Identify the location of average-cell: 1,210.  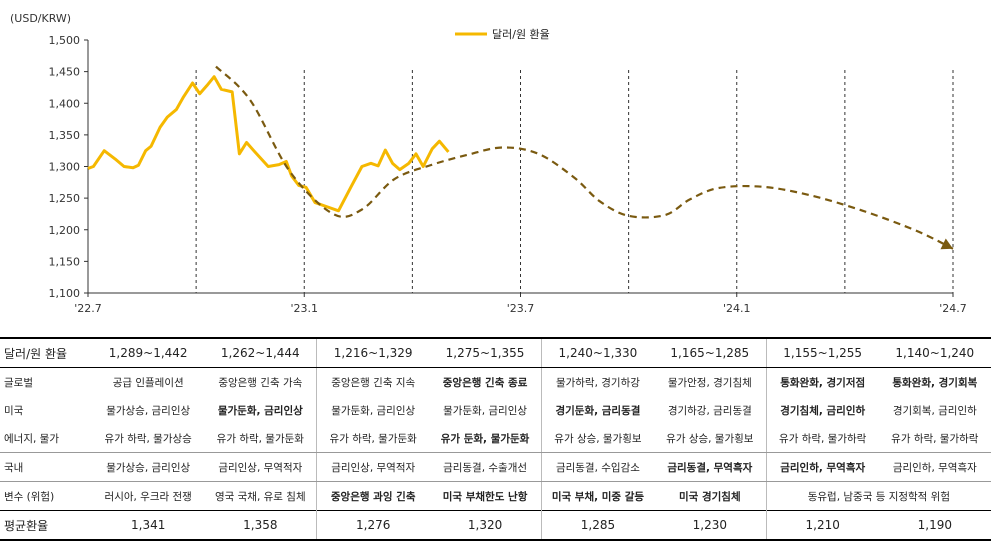
(822, 525).